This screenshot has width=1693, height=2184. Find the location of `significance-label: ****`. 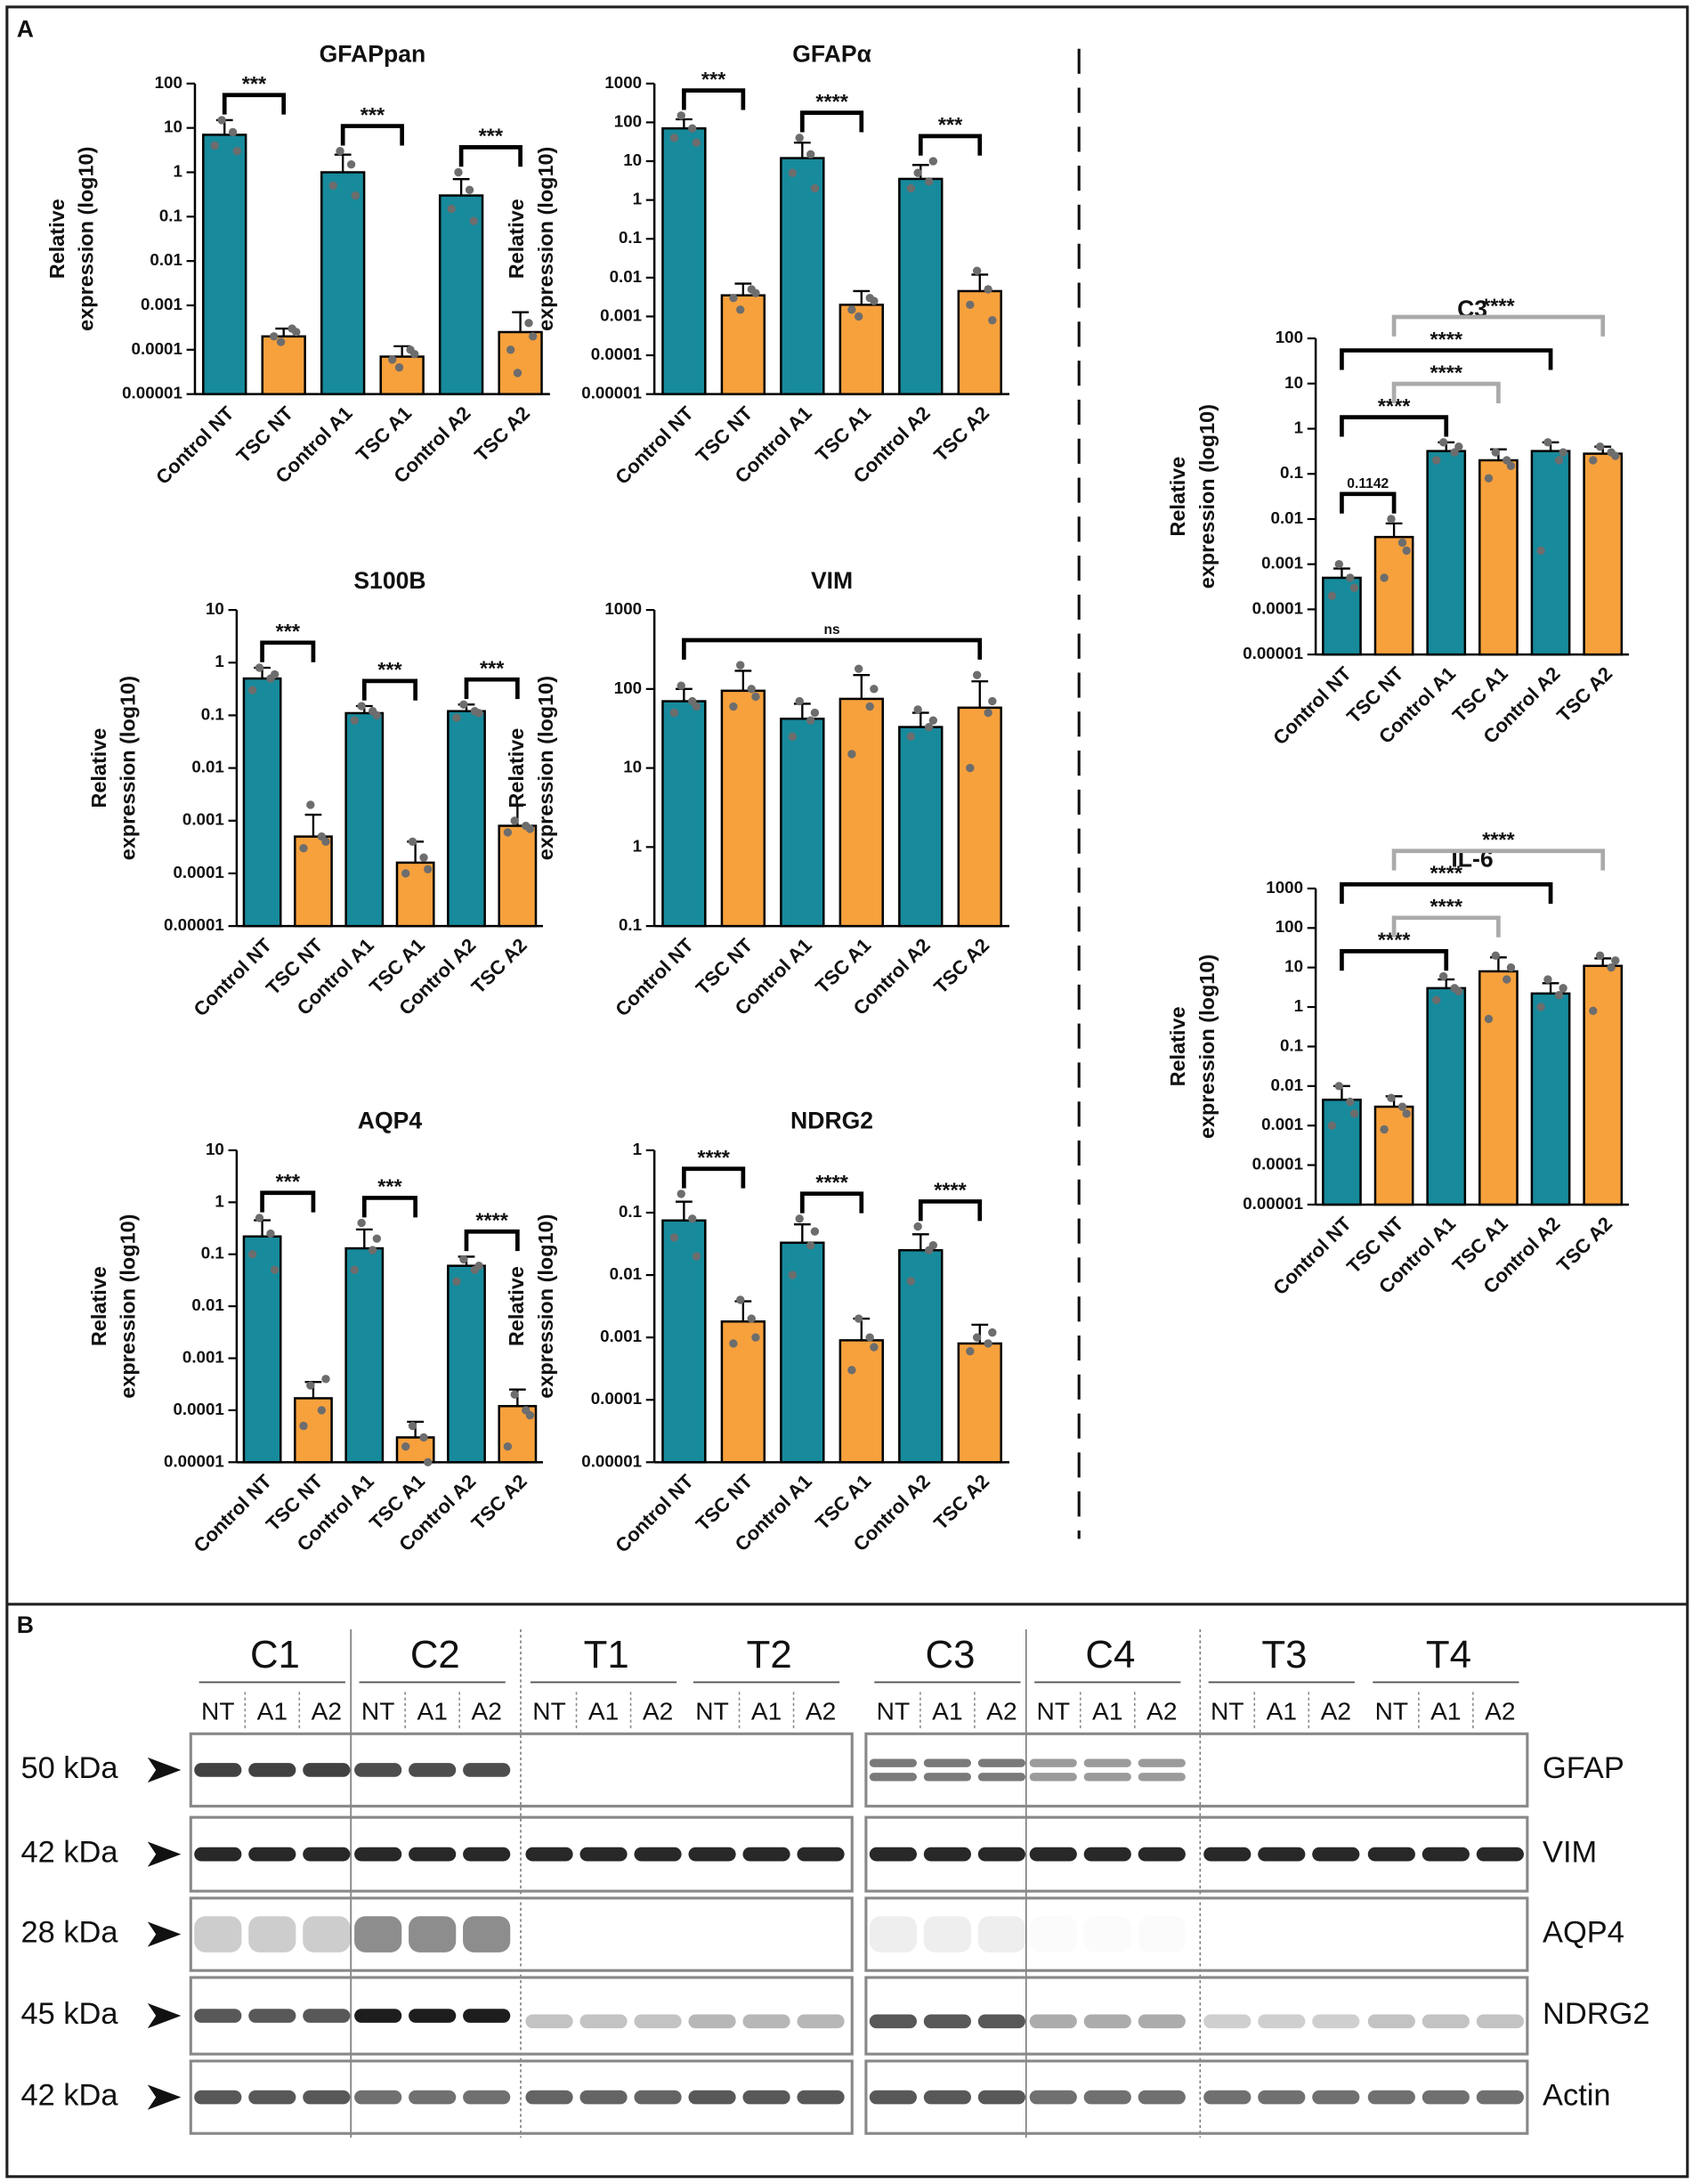

significance-label: **** is located at coordinates (1446, 339).